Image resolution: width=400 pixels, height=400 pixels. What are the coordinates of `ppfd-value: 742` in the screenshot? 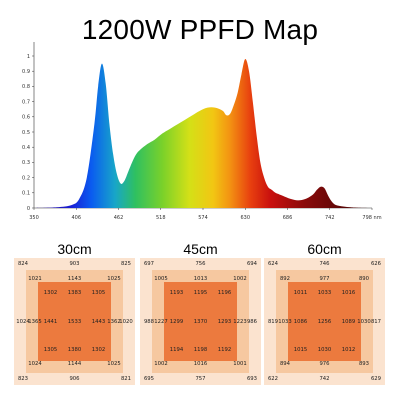 It's located at (324, 379).